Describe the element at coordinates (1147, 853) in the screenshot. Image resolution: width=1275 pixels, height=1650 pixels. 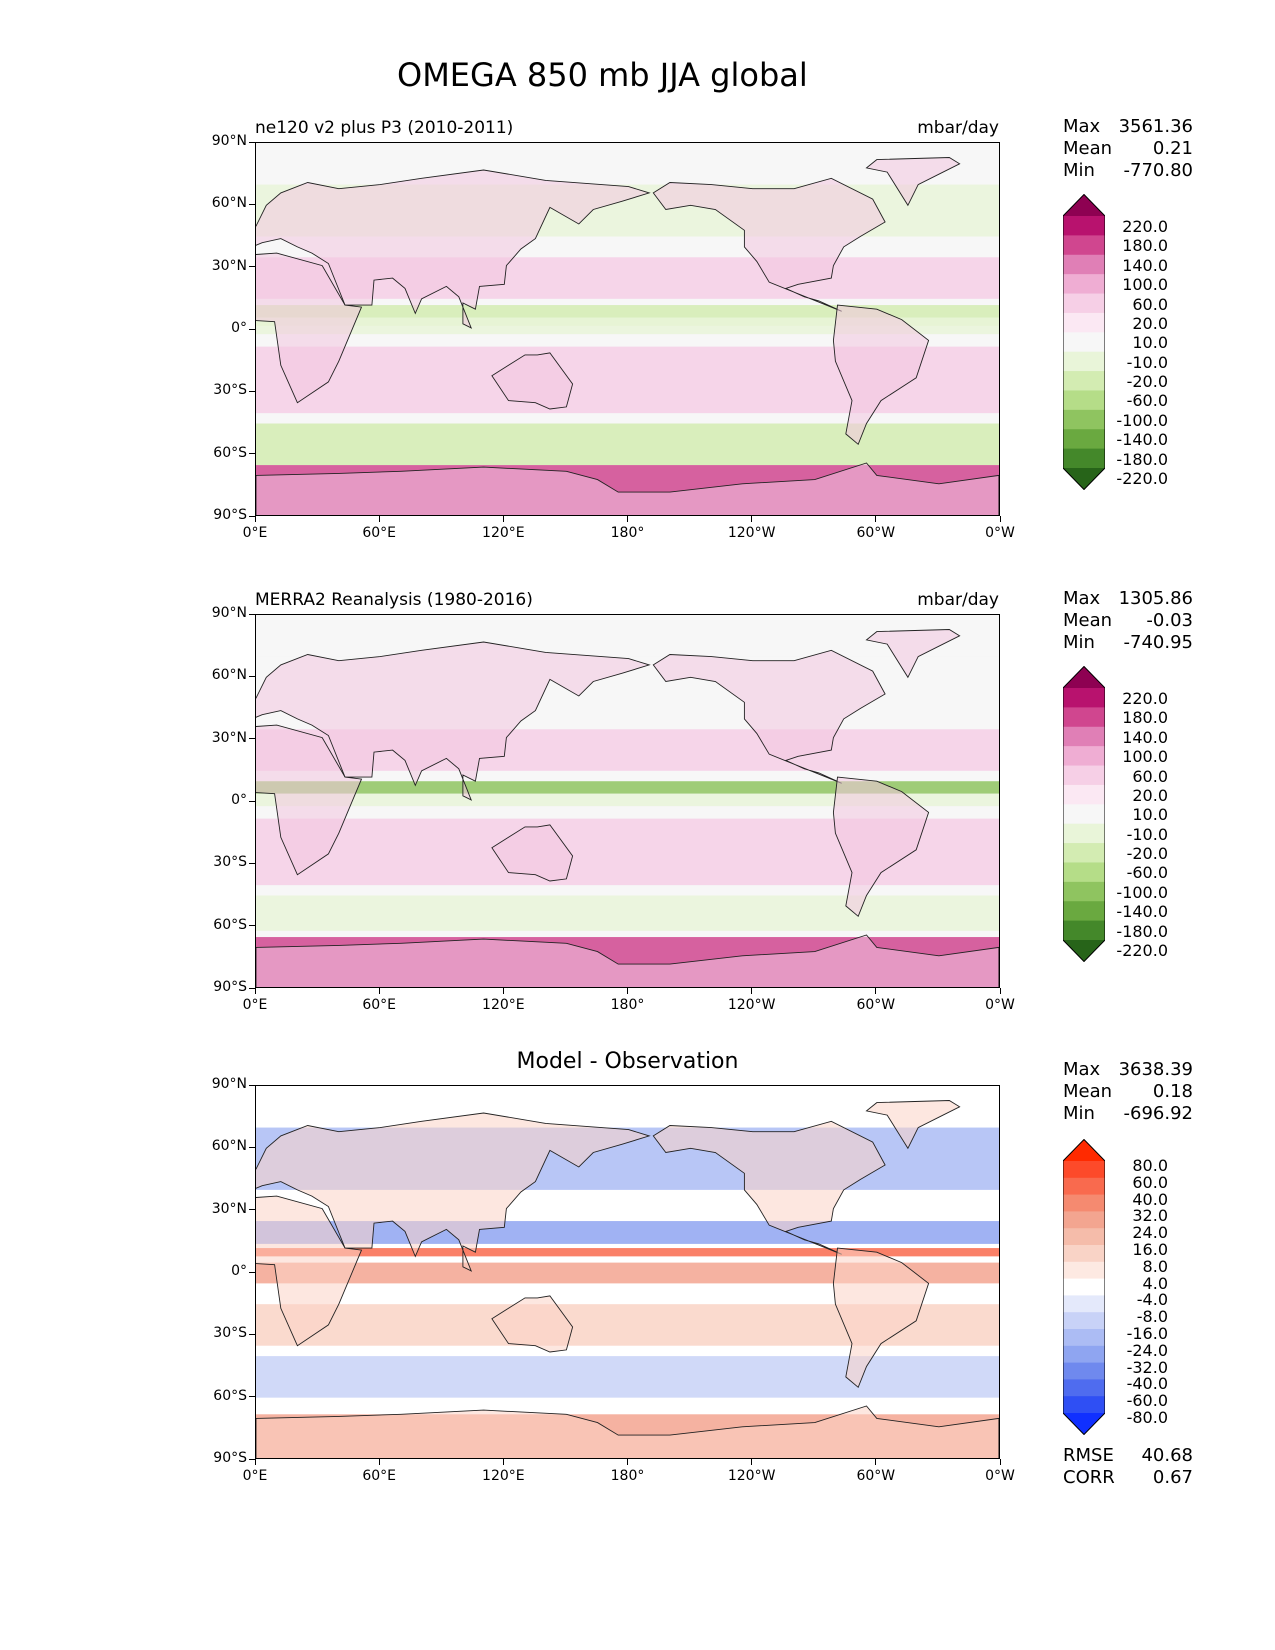
I see `colorbar-label: -20.0` at that location.